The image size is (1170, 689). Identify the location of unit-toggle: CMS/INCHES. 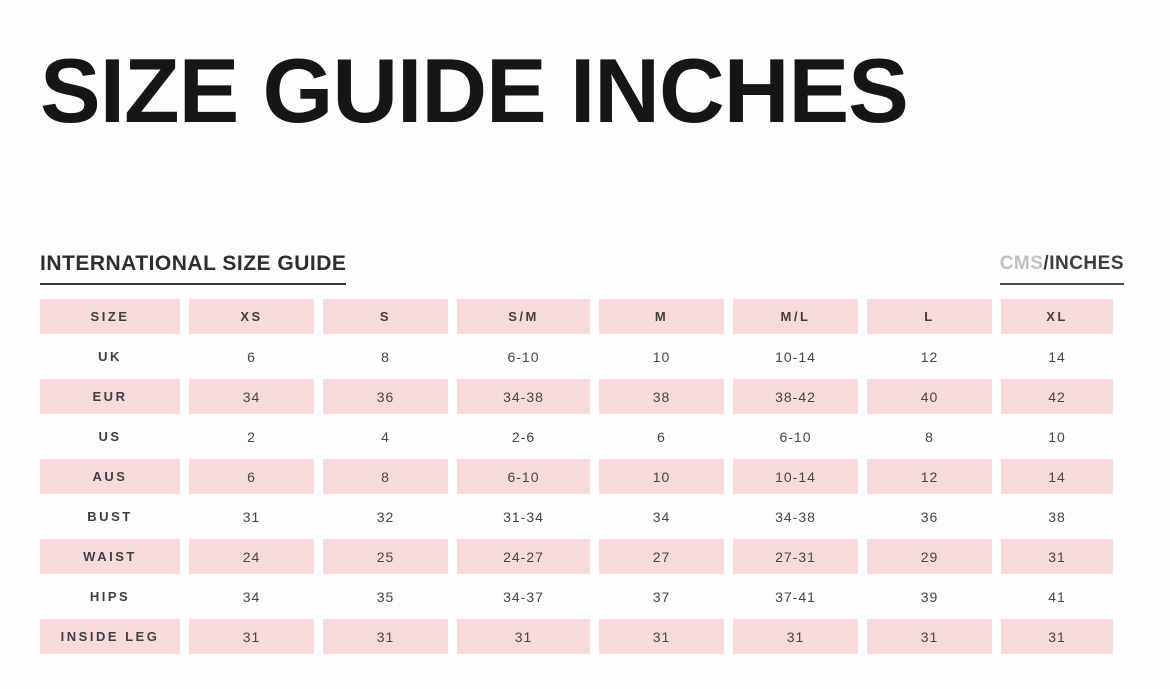
(1061, 269).